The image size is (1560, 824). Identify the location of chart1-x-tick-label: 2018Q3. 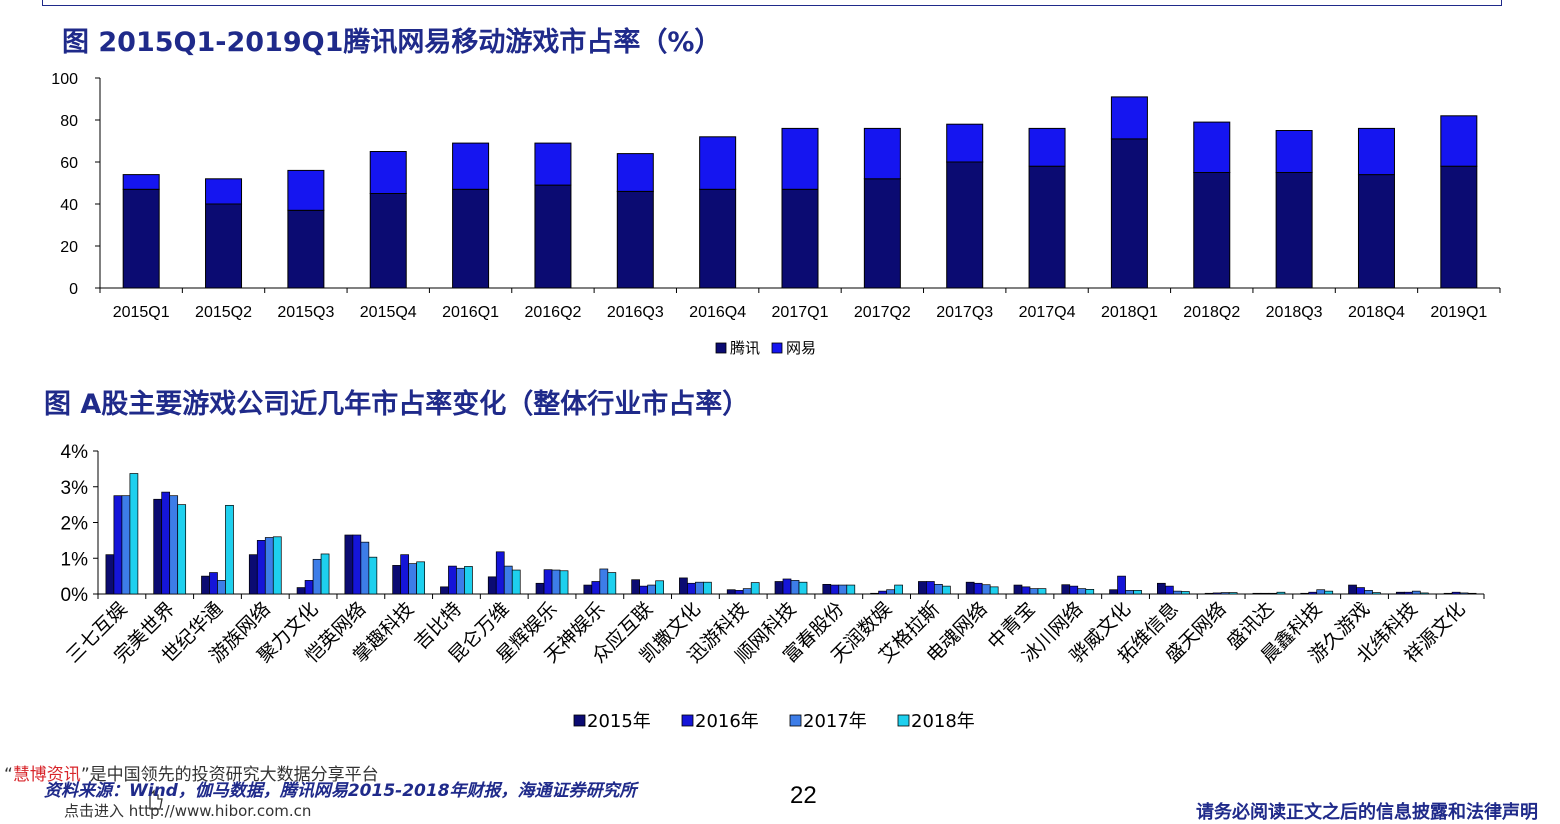
(1294, 312).